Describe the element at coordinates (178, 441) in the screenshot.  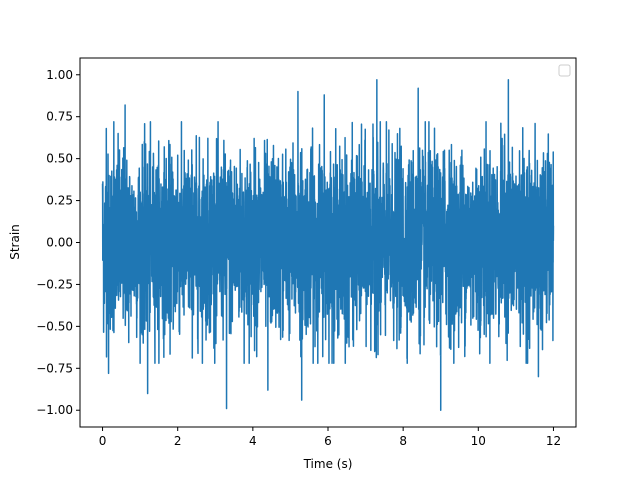
I see `x-tick-label: 2` at that location.